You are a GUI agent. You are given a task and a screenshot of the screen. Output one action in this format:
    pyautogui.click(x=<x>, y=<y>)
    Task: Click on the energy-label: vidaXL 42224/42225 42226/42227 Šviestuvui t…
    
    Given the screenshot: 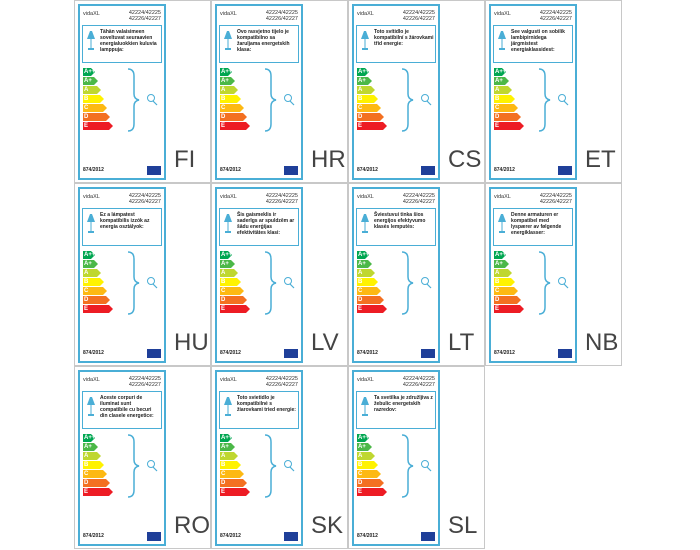 What is the action you would take?
    pyautogui.click(x=396, y=275)
    